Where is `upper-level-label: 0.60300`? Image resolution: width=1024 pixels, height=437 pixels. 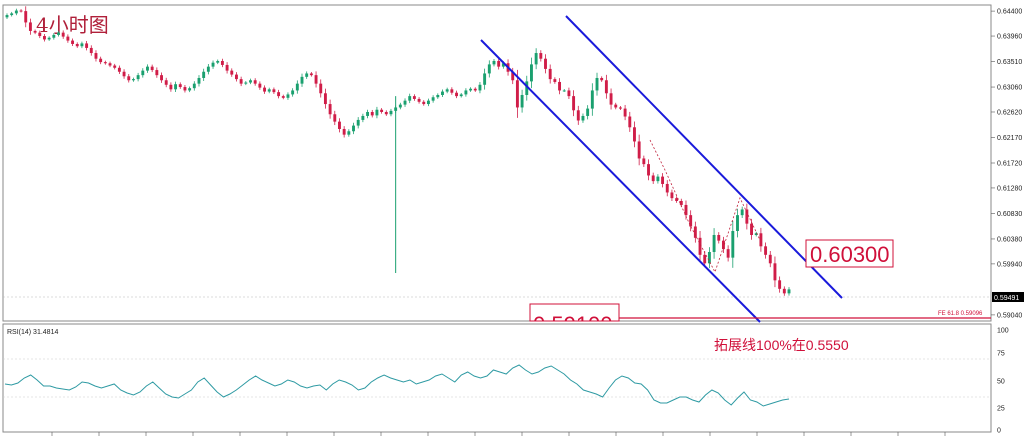
upper-level-label: 0.60300 is located at coordinates (850, 254).